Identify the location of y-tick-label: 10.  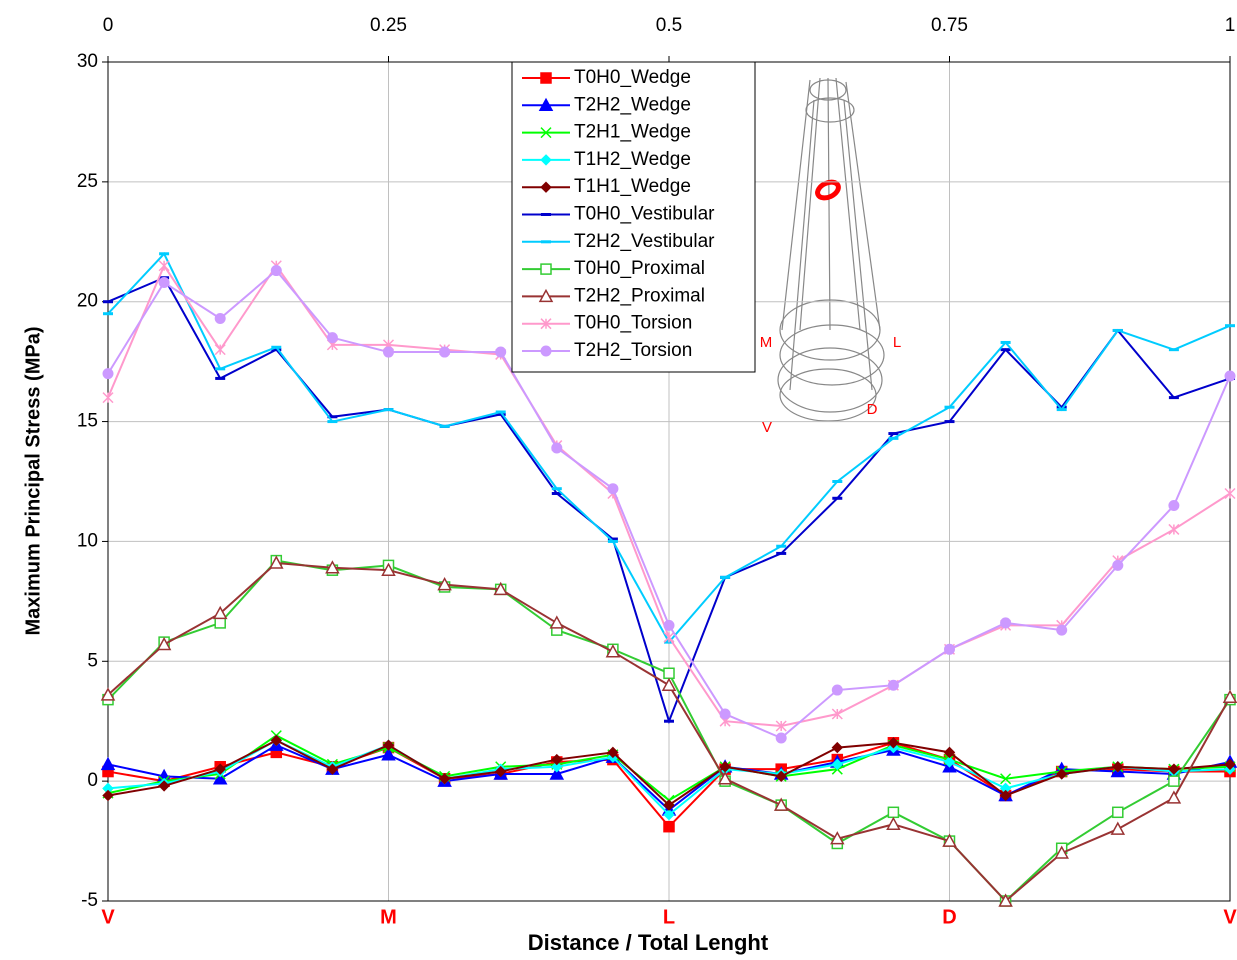
(87, 540).